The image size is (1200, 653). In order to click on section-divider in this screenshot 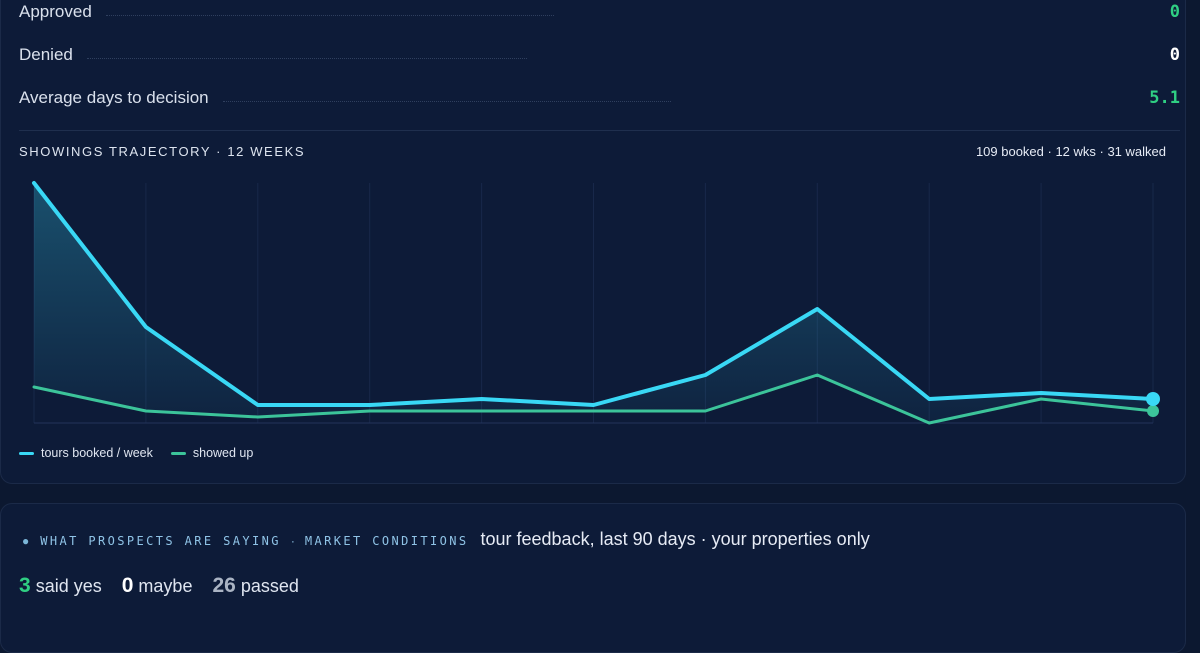, I will do `click(599, 130)`.